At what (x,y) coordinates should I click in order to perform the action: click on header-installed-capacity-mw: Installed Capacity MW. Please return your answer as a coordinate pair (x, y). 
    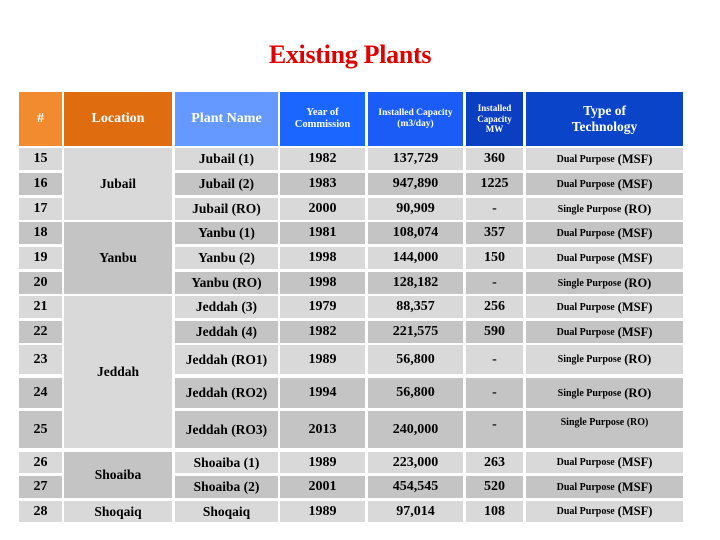
    Looking at the image, I should click on (494, 119).